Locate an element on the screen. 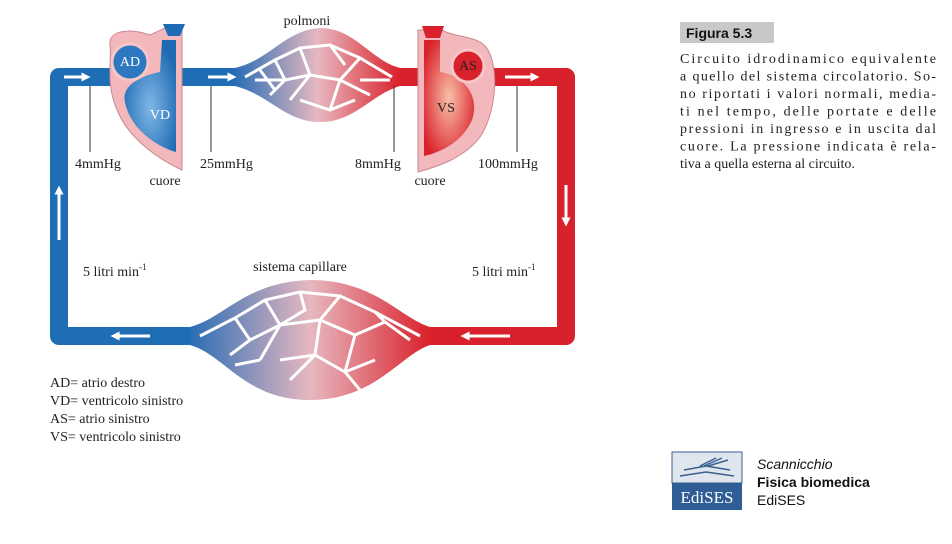 The height and width of the screenshot is (544, 952). logo-book is located at coordinates (707, 467).